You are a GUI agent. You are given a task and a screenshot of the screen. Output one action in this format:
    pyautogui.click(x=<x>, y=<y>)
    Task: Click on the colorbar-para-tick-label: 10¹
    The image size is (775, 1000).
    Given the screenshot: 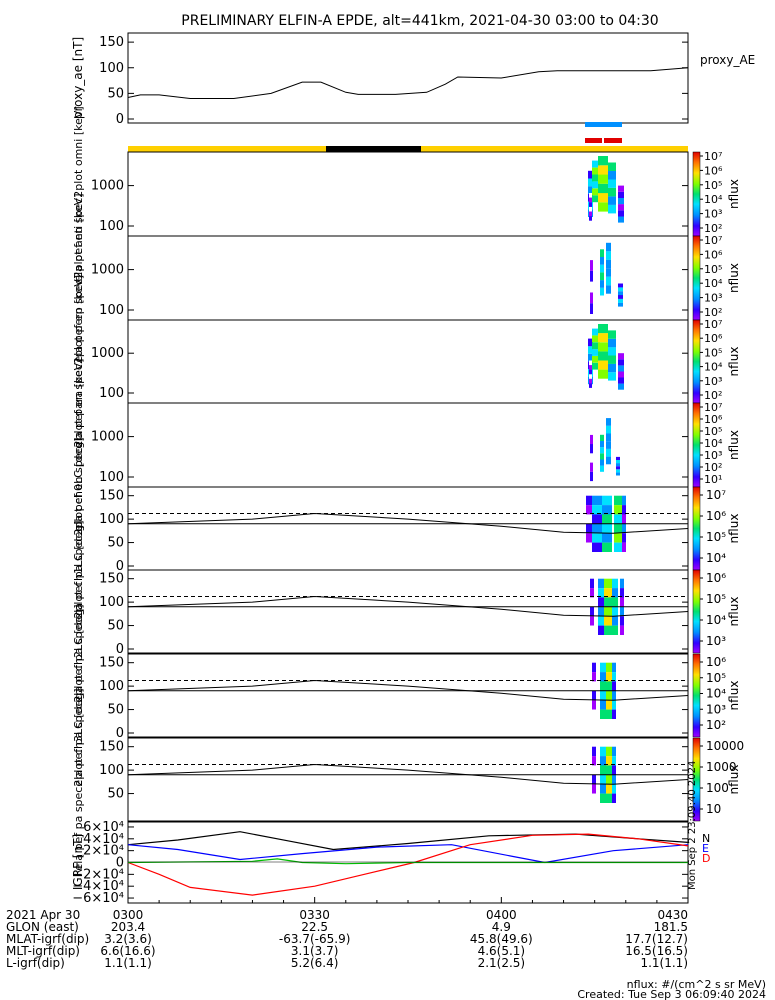 What is the action you would take?
    pyautogui.click(x=713, y=479)
    